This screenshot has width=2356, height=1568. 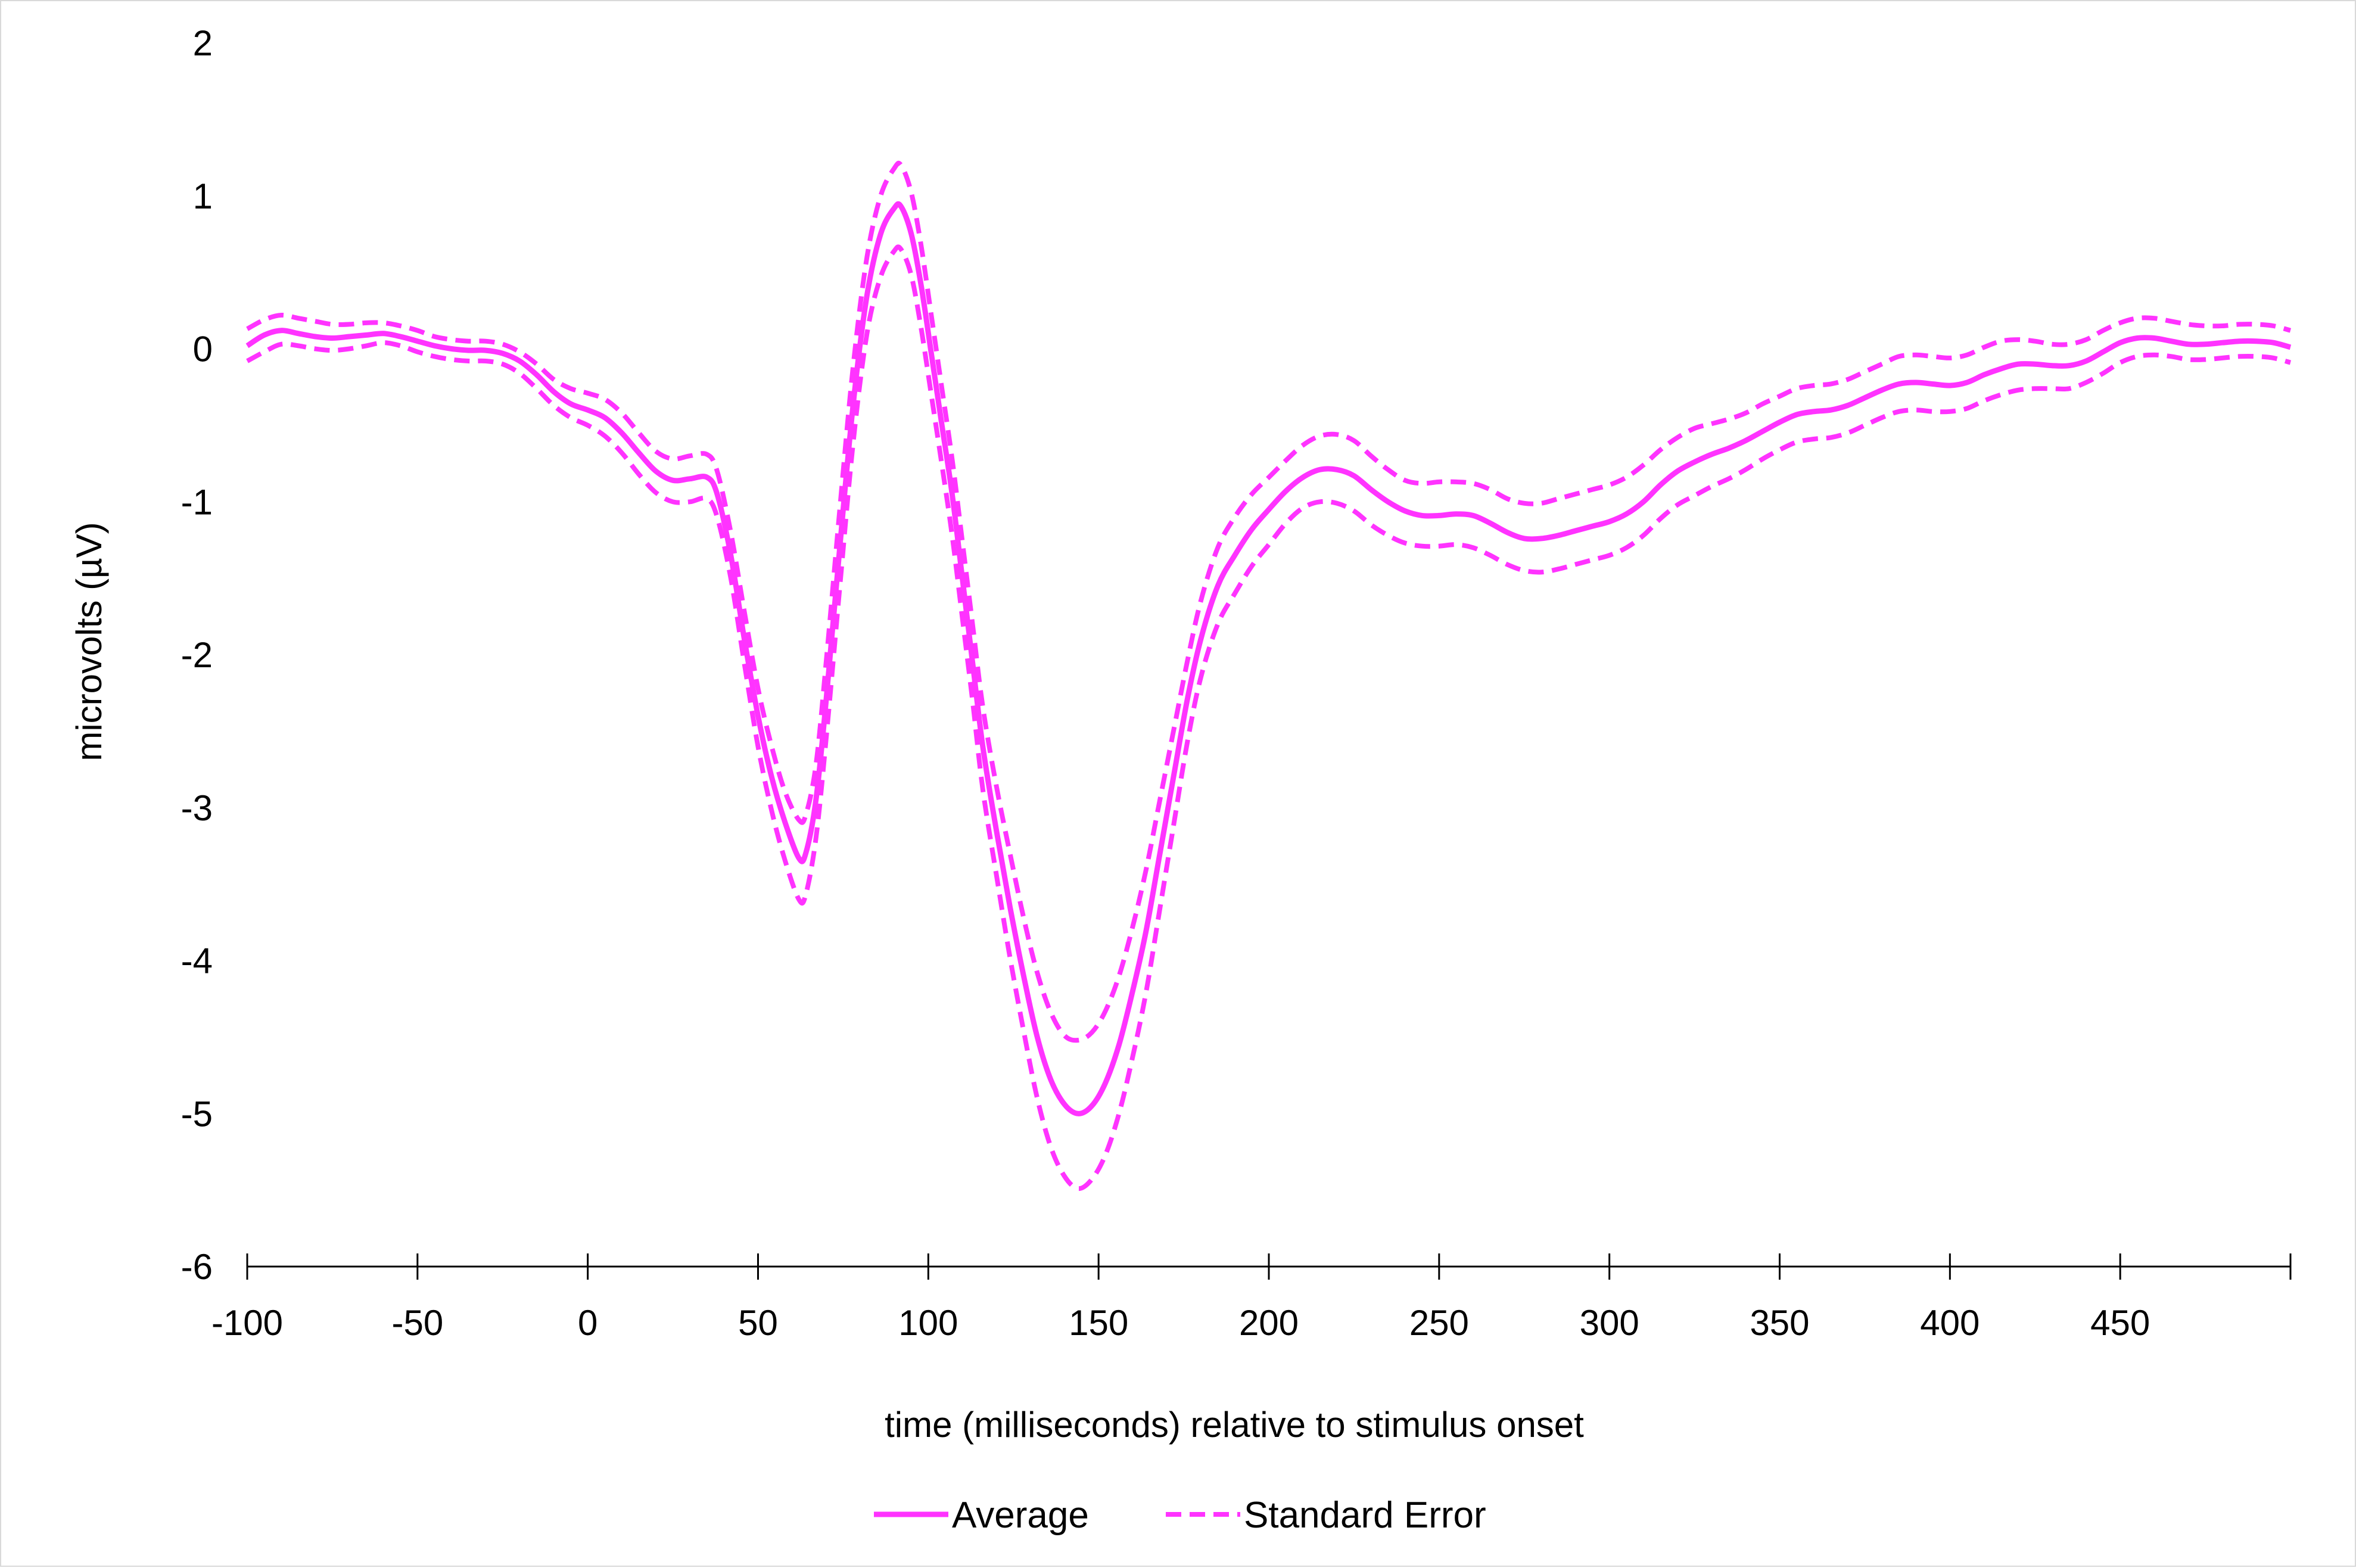 I want to click on x-tick-label: 0, so click(x=587, y=1323).